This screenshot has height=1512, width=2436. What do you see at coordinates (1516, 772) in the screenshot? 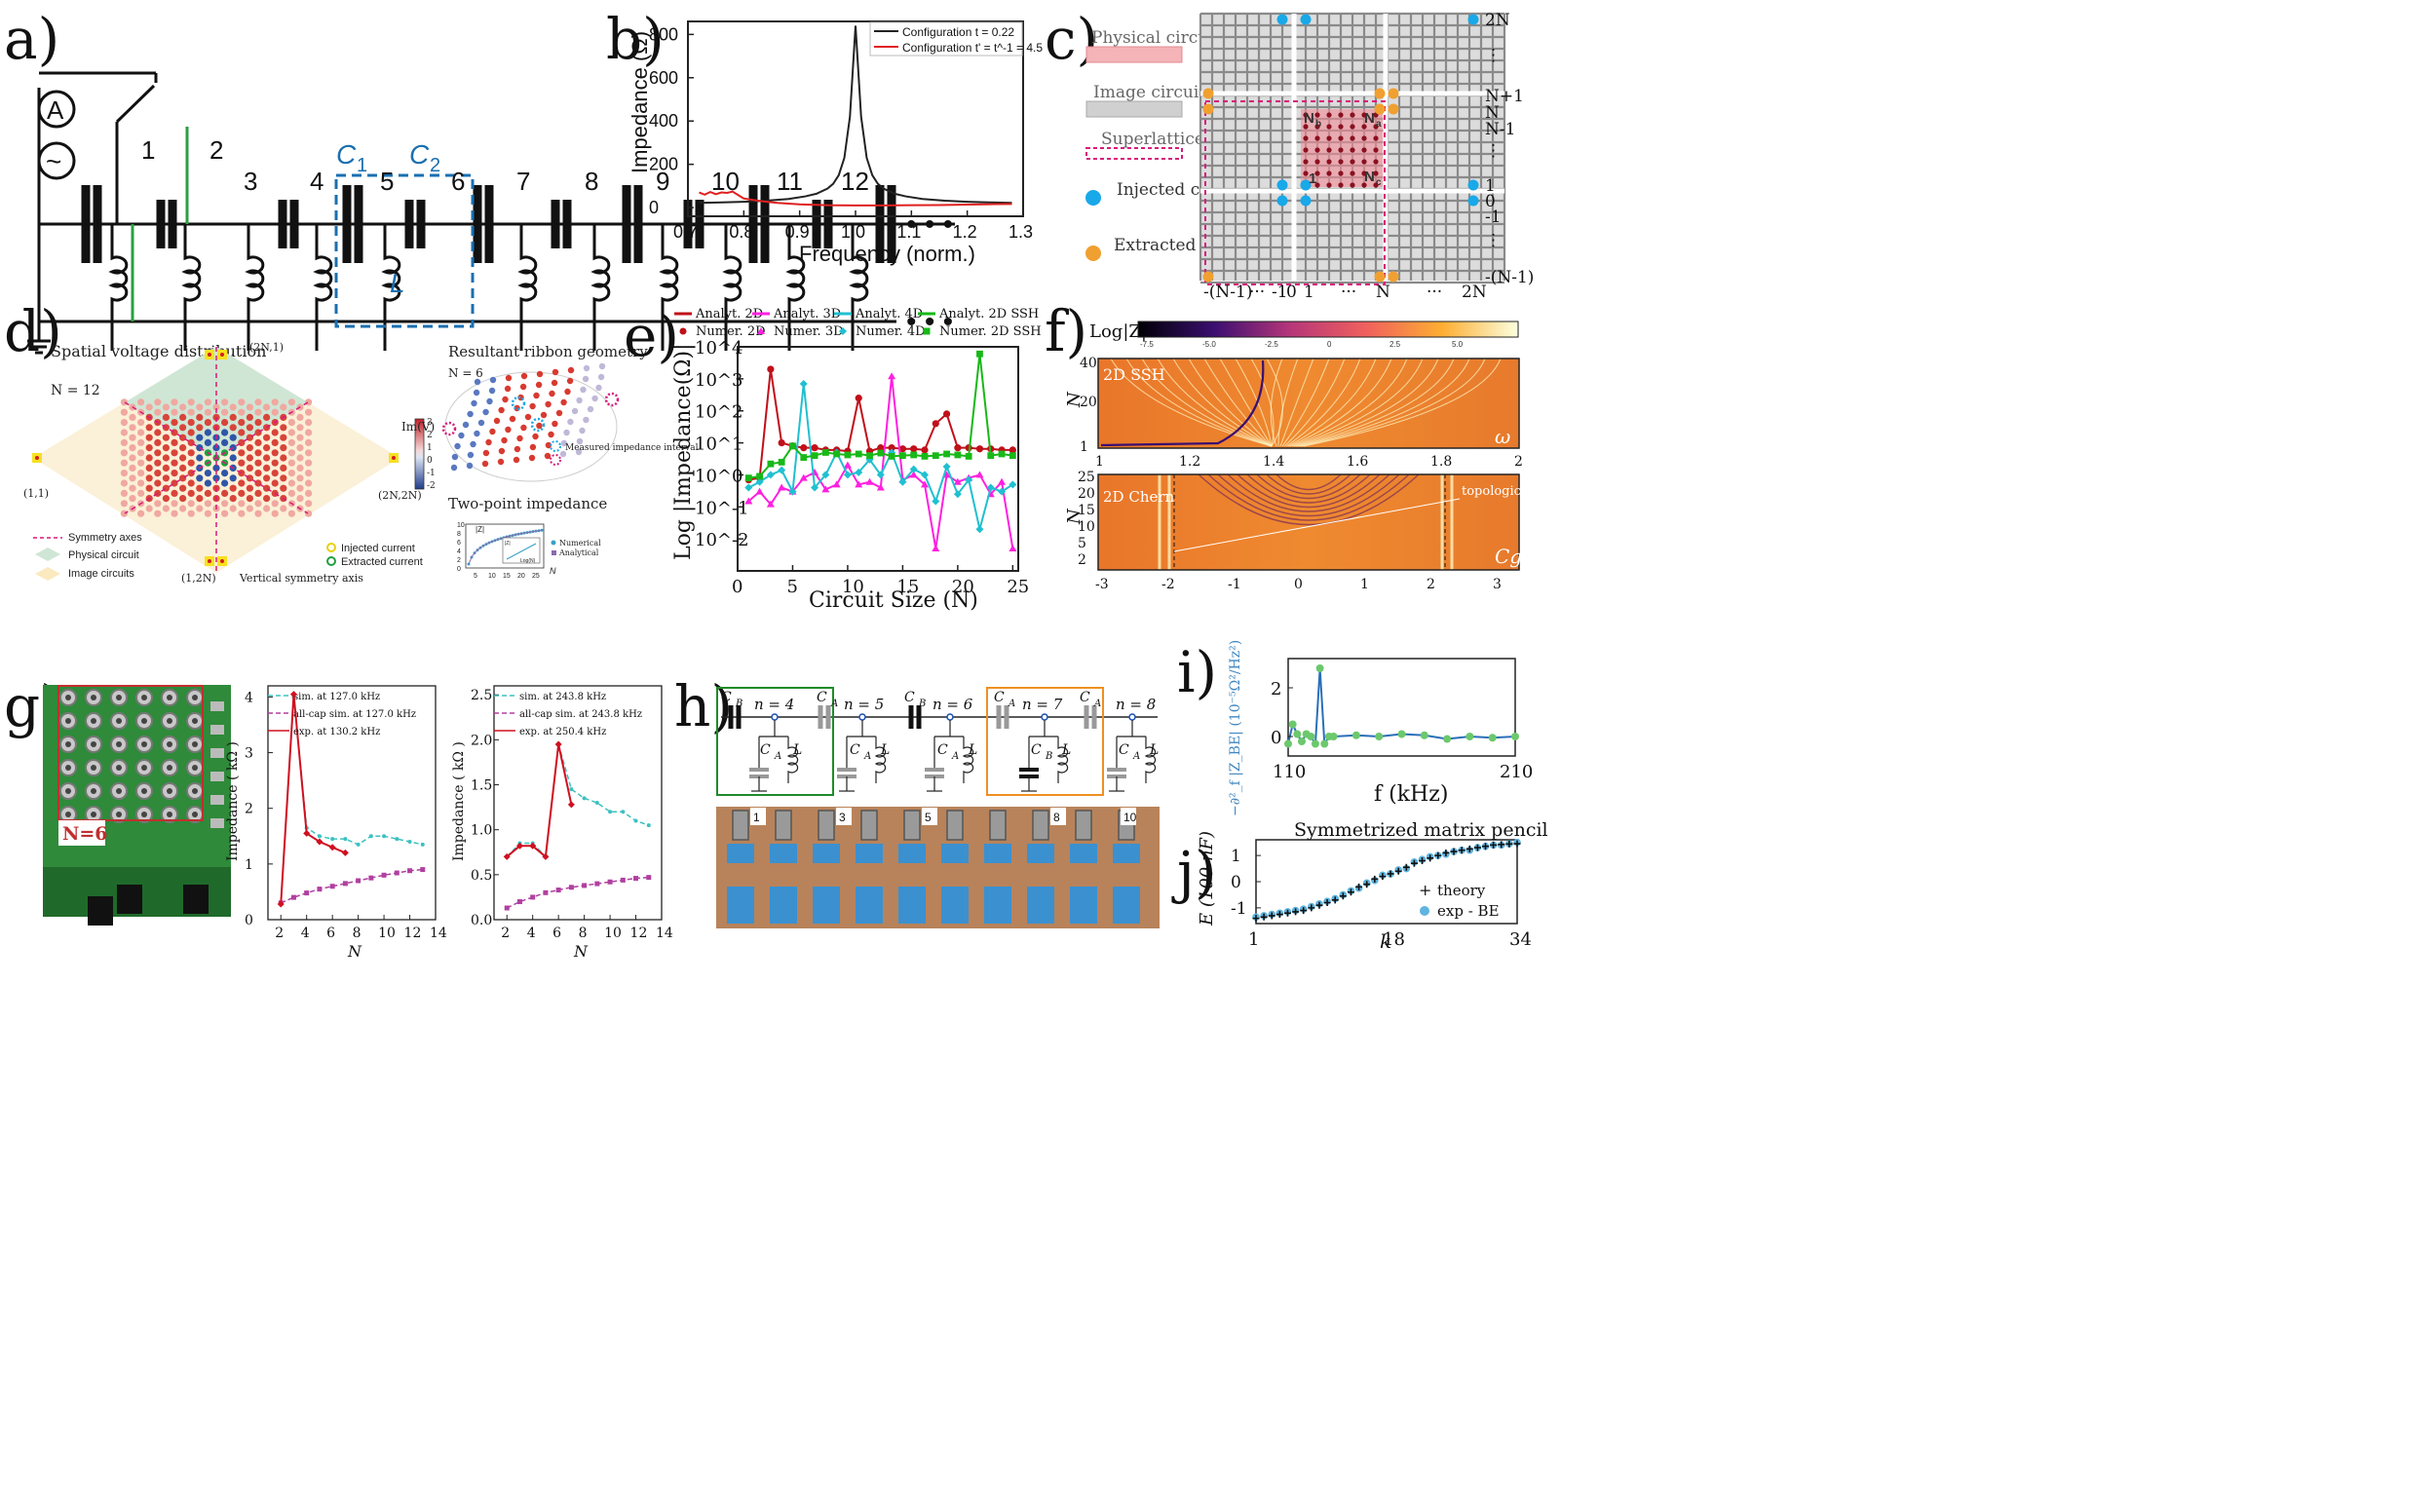
I see `i-xtick-label: 210` at bounding box center [1516, 772].